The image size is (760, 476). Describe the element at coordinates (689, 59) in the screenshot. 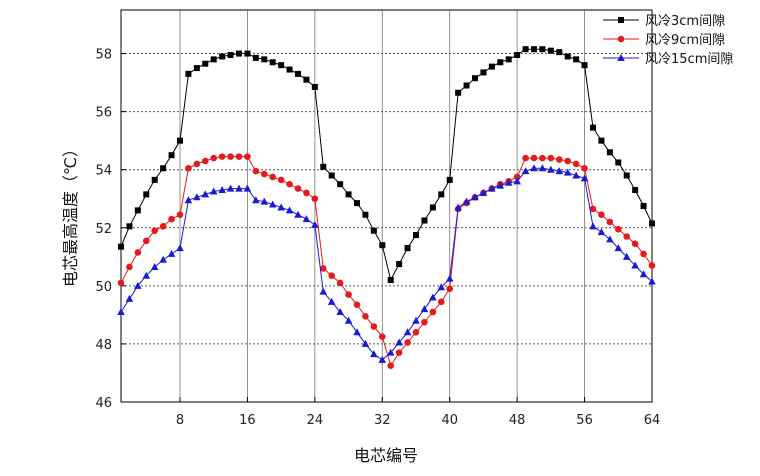

I see `legend-label: 风冷15cm间隙` at that location.